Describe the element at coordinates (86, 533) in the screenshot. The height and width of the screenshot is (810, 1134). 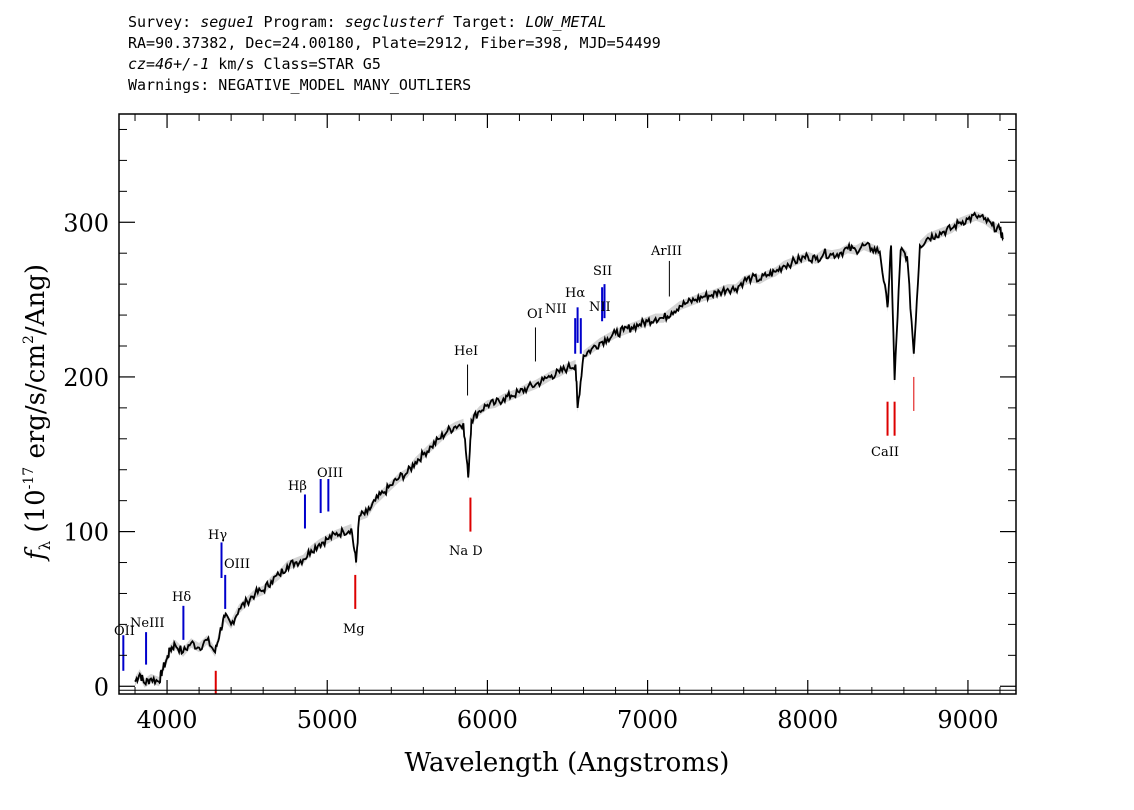
I see `y-tick-label-1: 100` at that location.